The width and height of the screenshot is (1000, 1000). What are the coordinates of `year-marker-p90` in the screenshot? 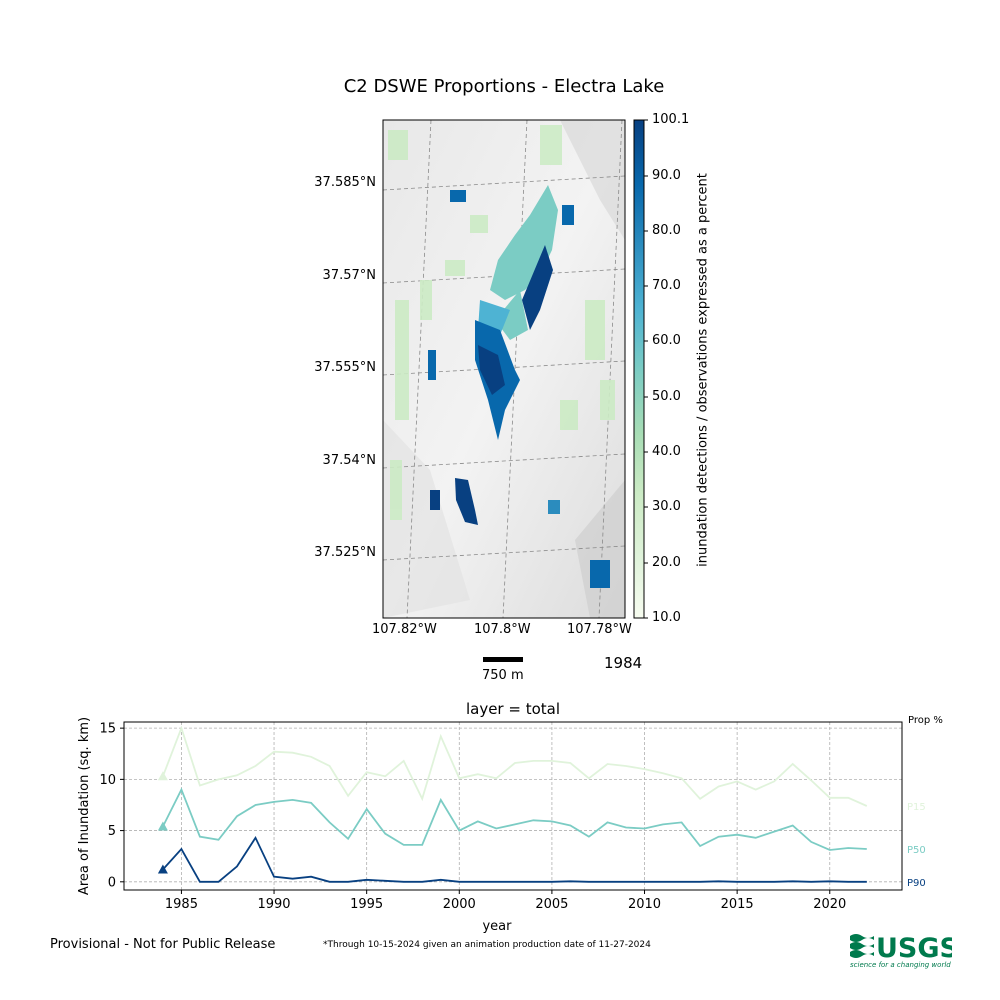 It's located at (162, 869).